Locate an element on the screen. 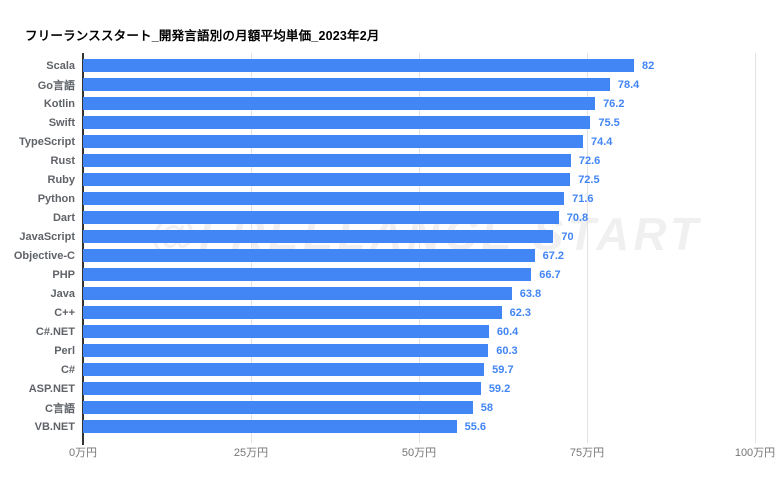  chart-row: JavaScript 70 is located at coordinates (390, 236).